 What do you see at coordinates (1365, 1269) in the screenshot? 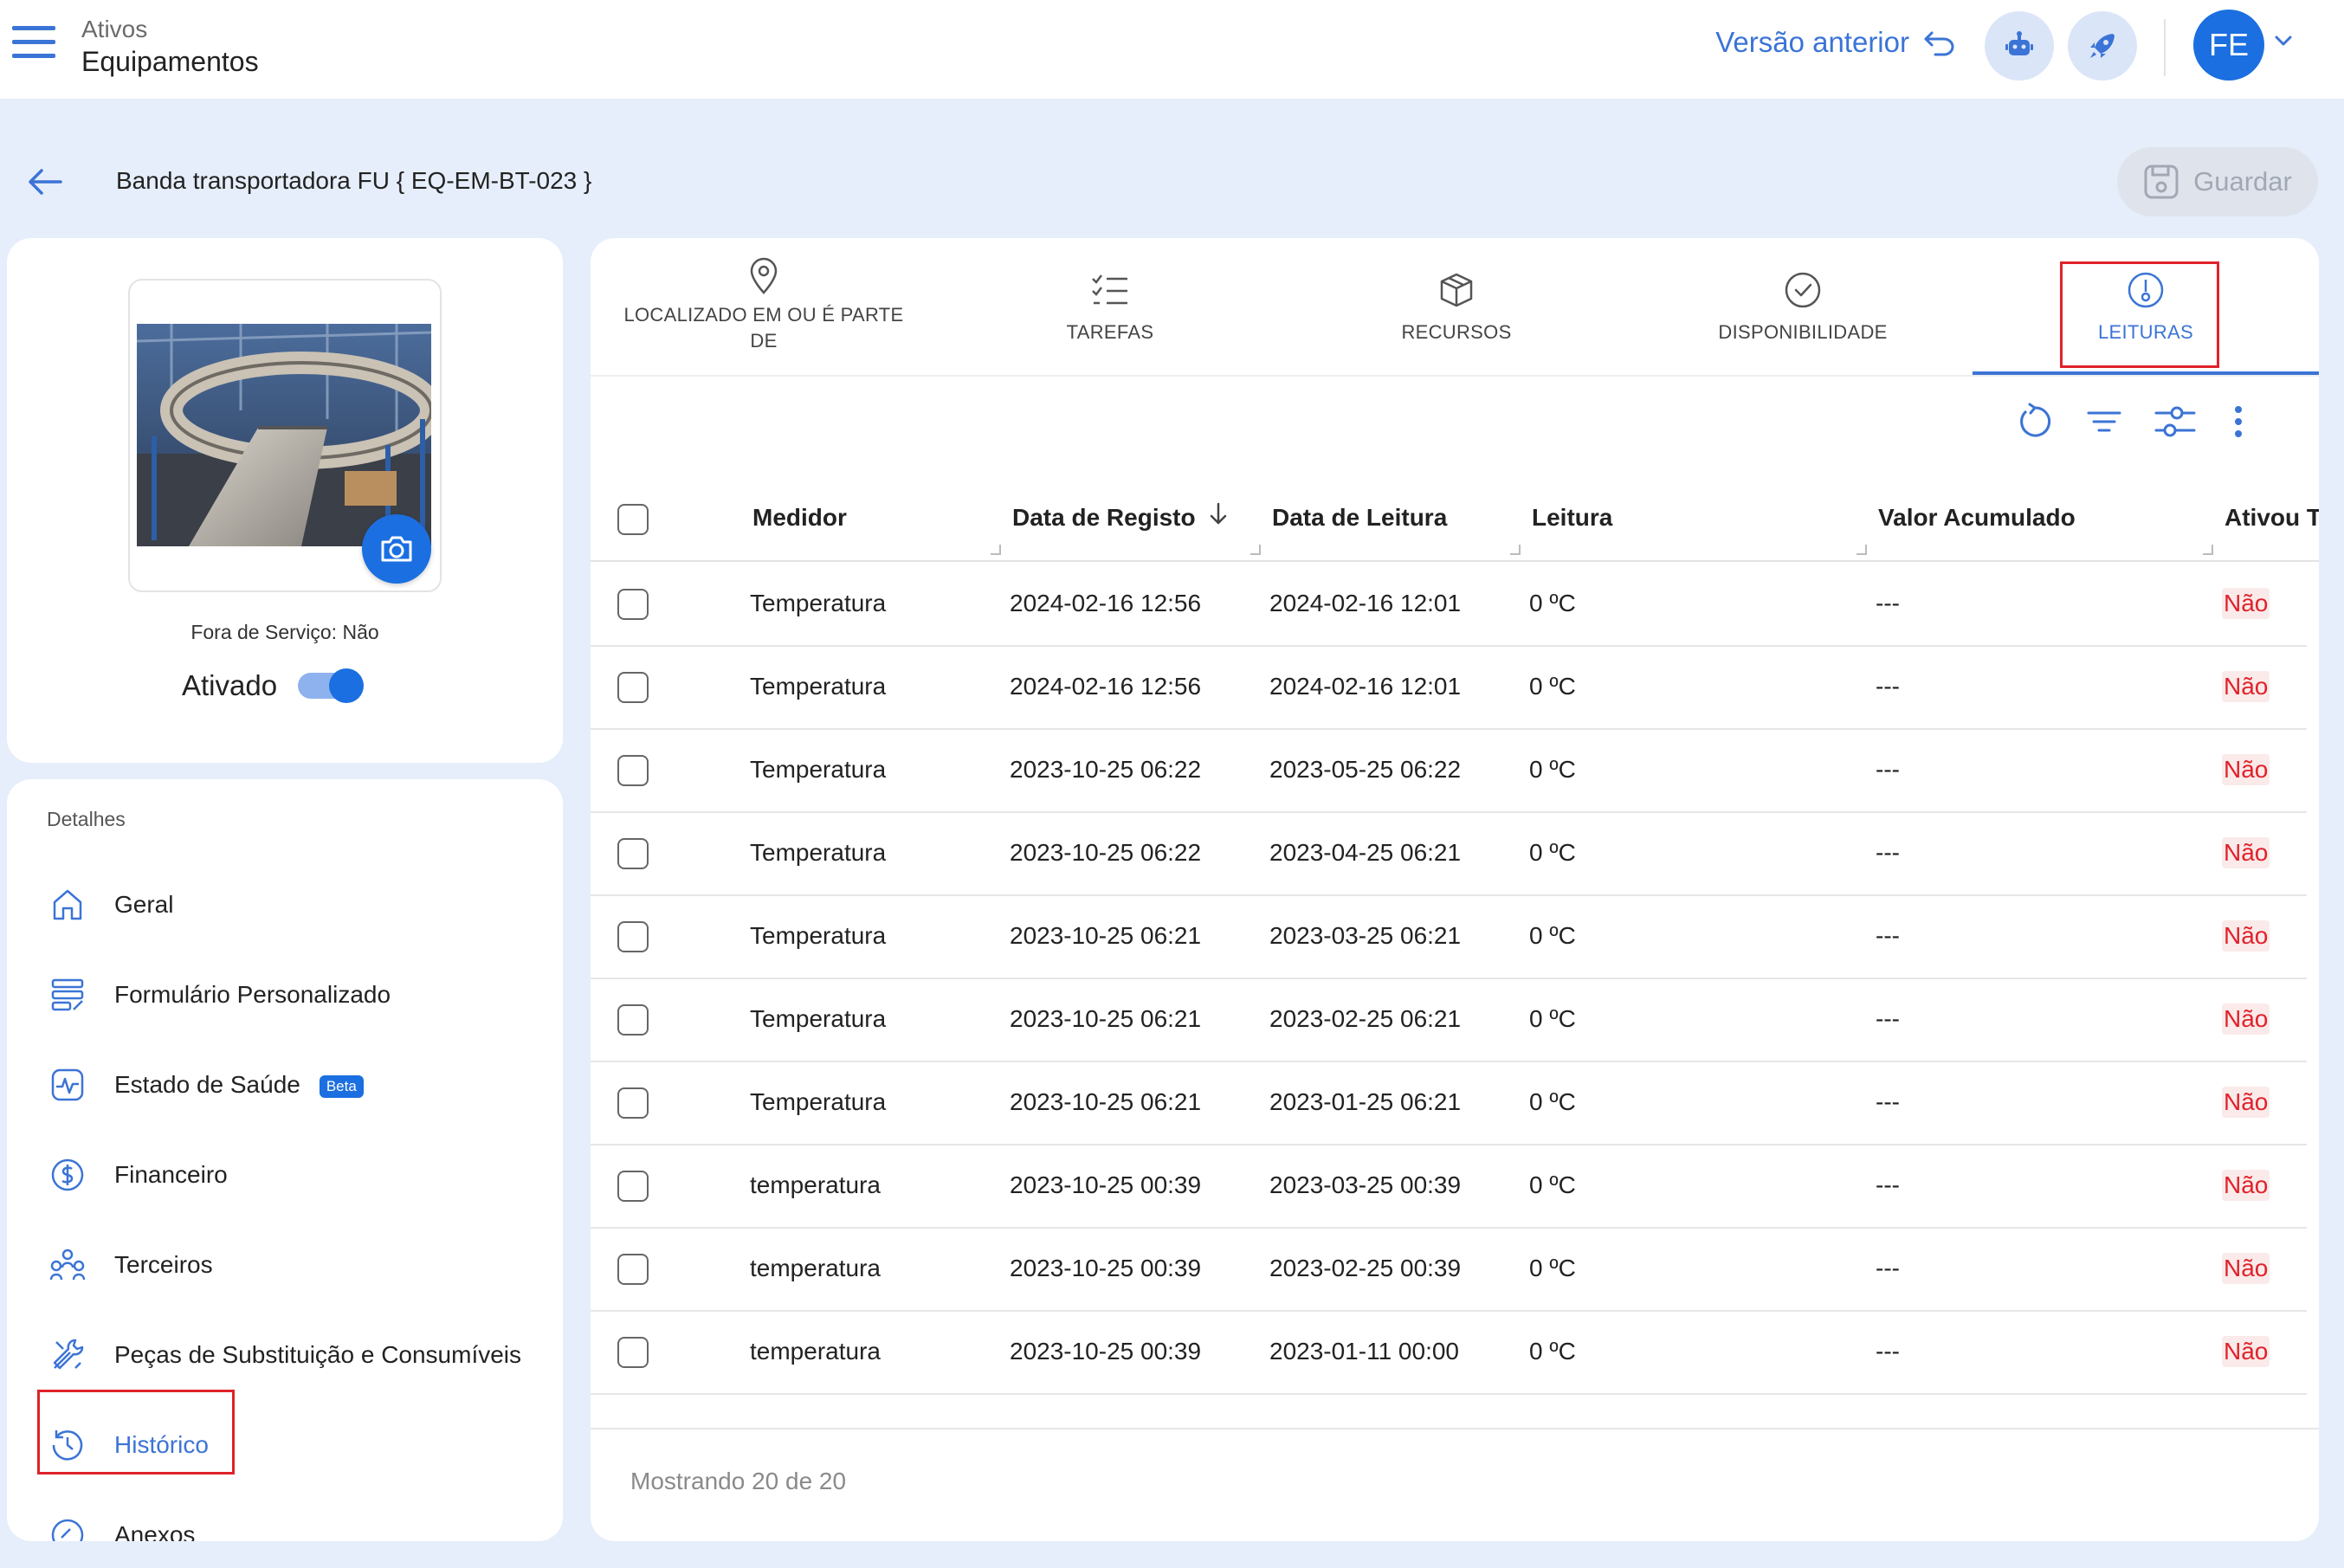
I see `cell-data-leitura: 2023-02-25 00:39` at bounding box center [1365, 1269].